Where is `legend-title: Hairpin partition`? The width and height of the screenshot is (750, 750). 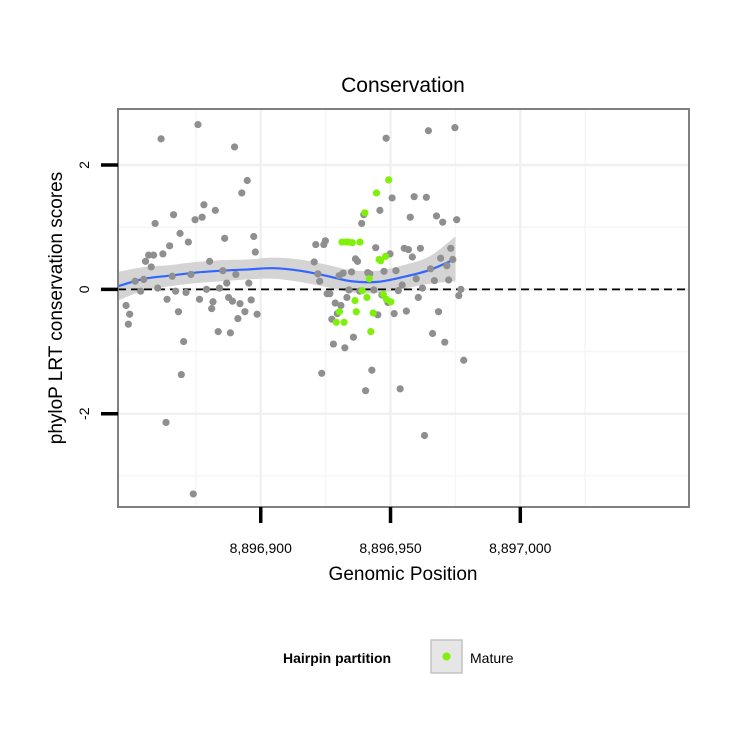
legend-title: Hairpin partition is located at coordinates (337, 658).